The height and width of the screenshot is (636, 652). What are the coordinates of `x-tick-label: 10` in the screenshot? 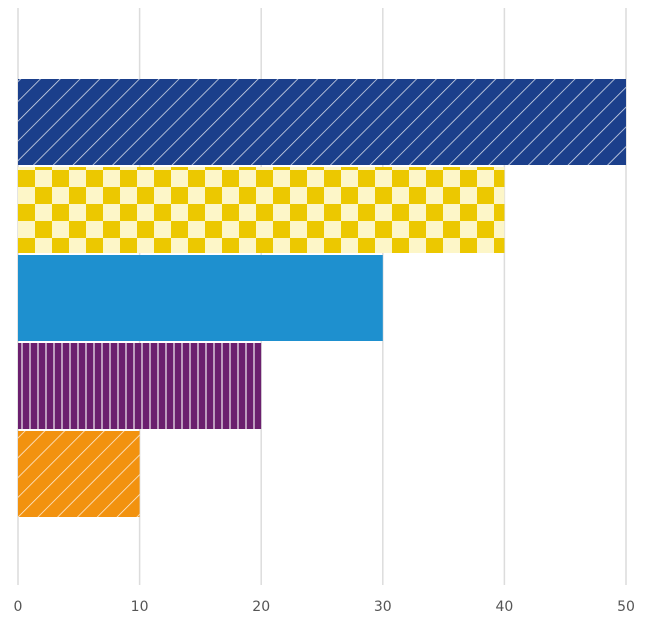 It's located at (140, 607).